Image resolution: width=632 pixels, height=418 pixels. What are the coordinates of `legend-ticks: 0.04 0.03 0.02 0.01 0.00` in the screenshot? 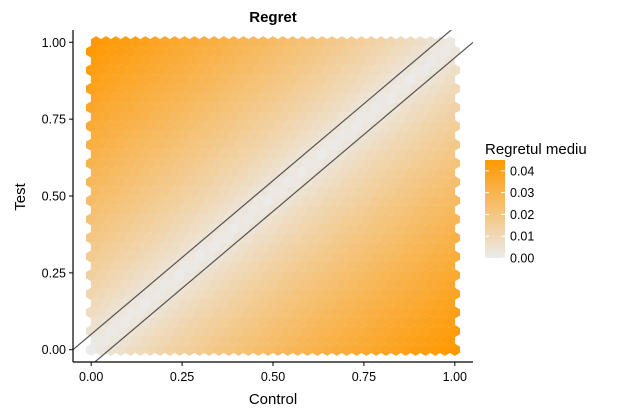 It's located at (509, 215).